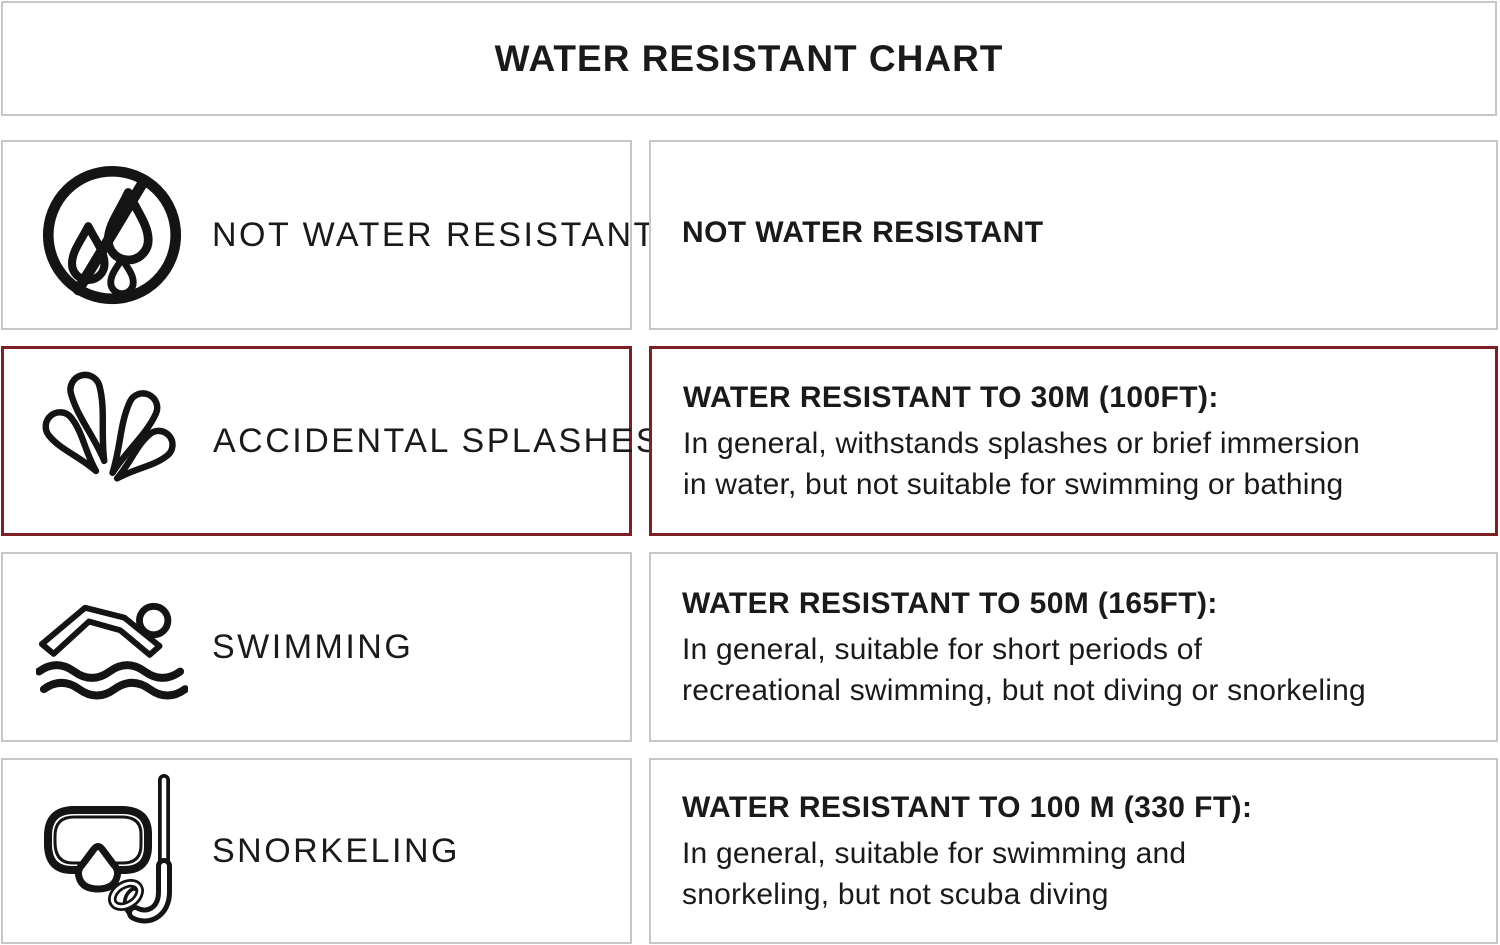  What do you see at coordinates (934, 853) in the screenshot?
I see `row-body-line: In general, suitable for swimming and` at bounding box center [934, 853].